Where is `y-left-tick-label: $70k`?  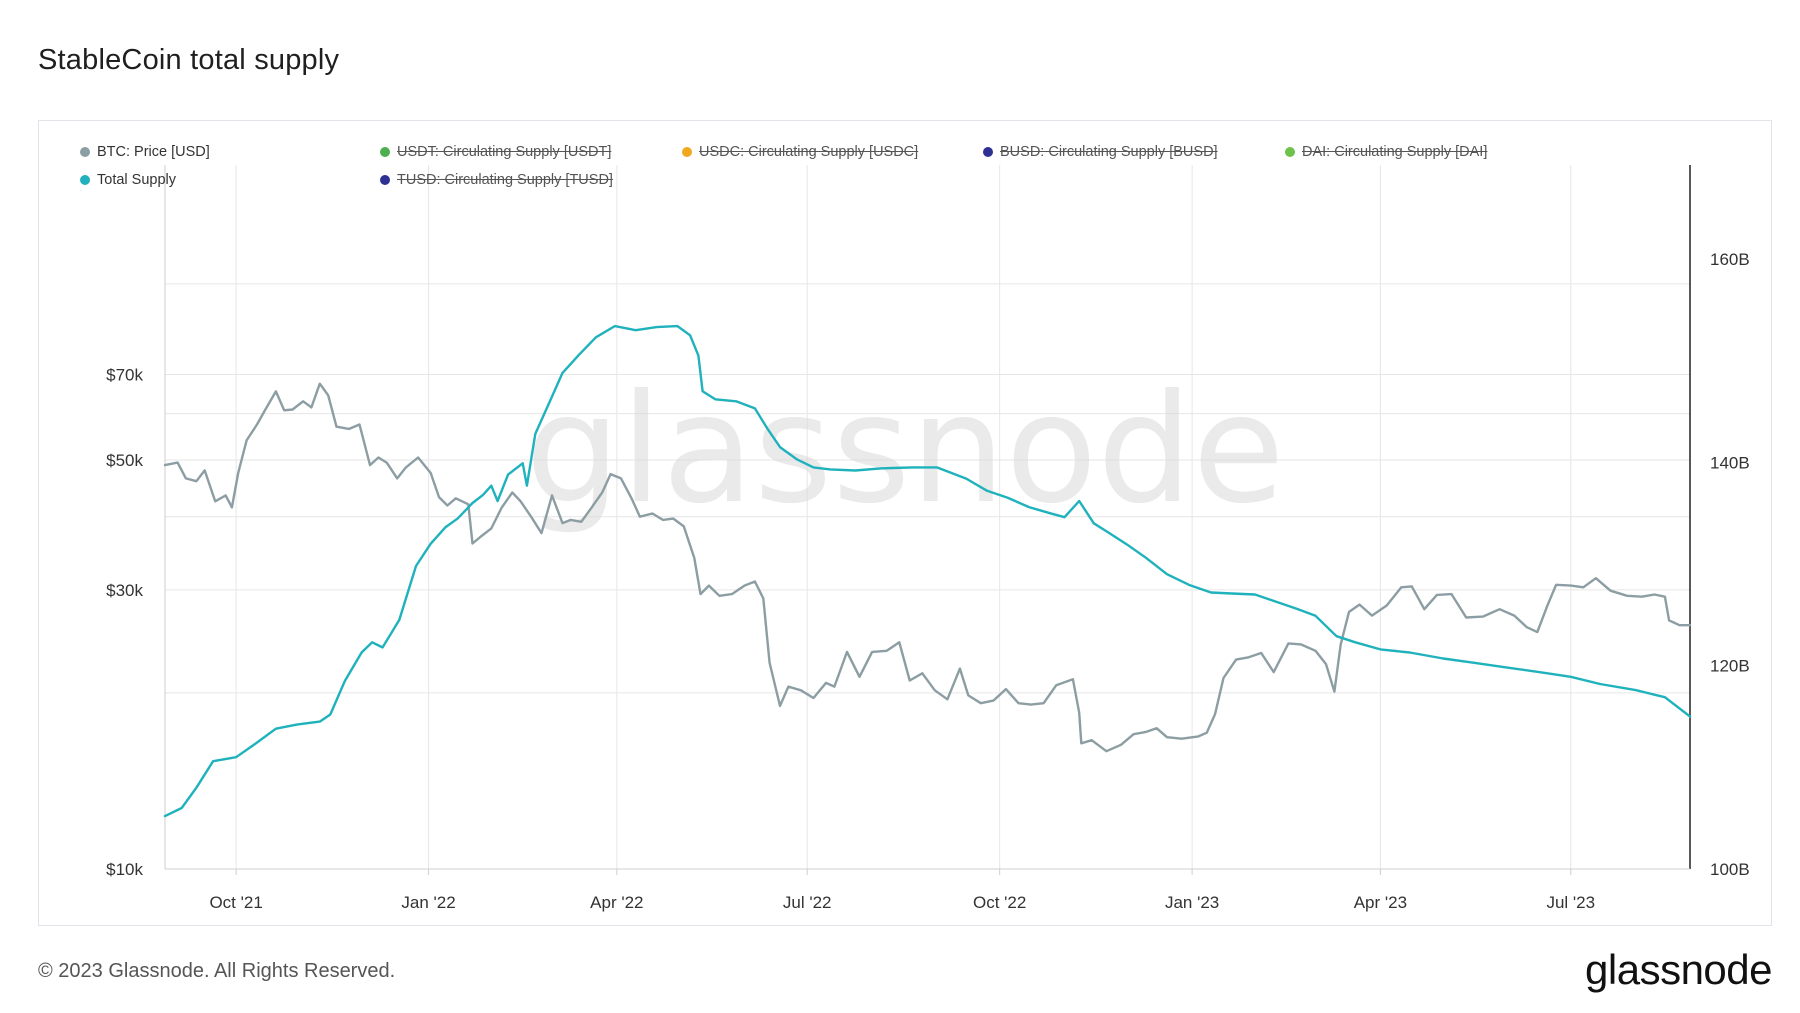 y-left-tick-label: $70k is located at coordinates (124, 374).